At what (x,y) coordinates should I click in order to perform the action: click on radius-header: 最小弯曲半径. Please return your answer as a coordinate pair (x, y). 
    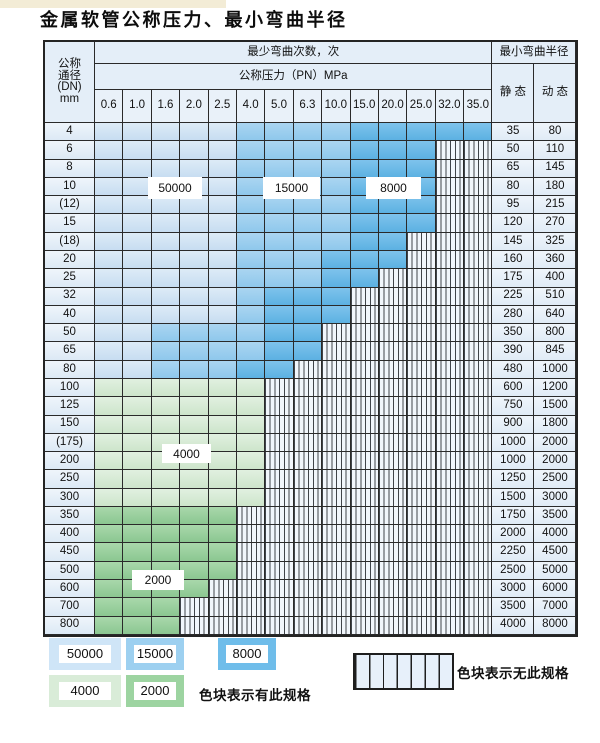
    Looking at the image, I should click on (534, 53).